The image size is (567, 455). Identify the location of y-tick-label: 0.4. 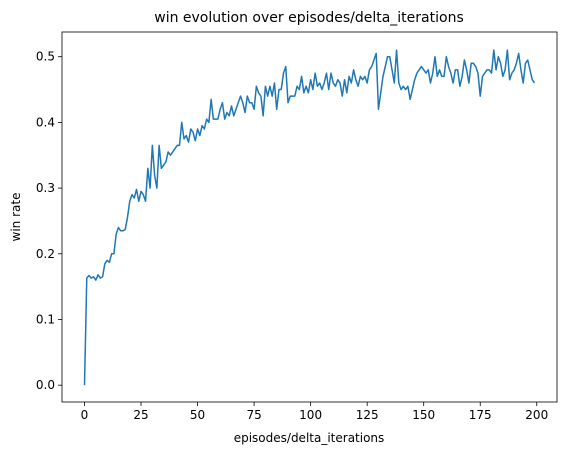
(45, 122).